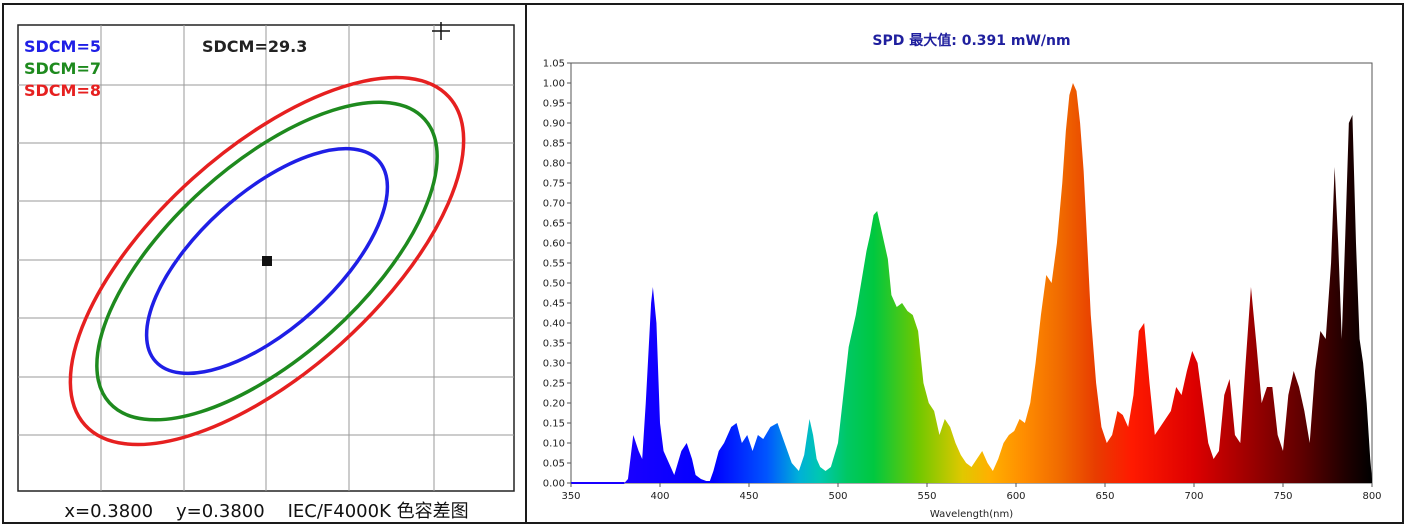  Describe the element at coordinates (554, 124) in the screenshot. I see `y-tick-label-18: 0.90` at that location.